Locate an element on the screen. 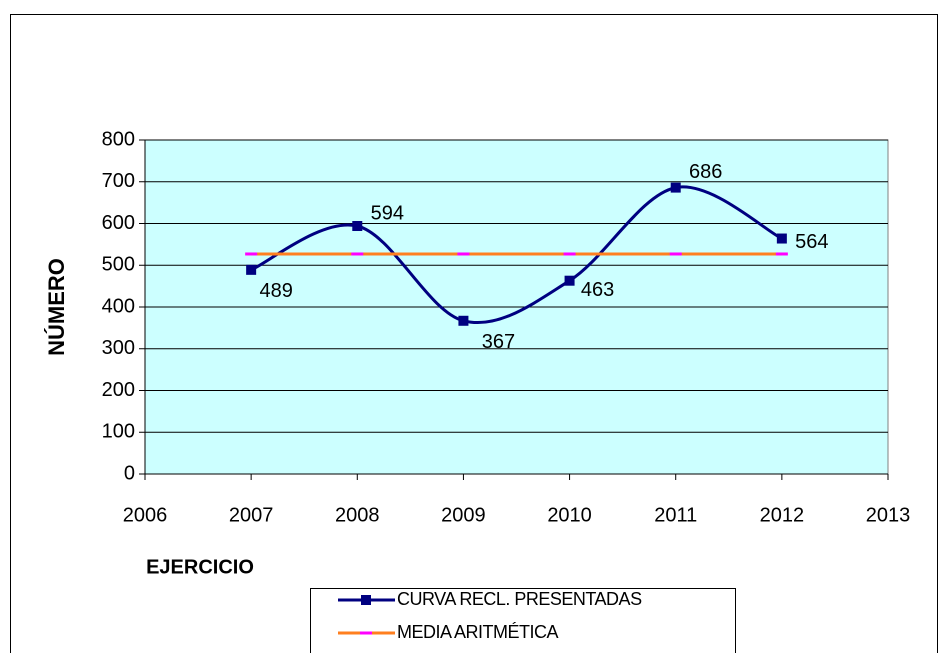  y-tick-label: 600 is located at coordinates (118, 223).